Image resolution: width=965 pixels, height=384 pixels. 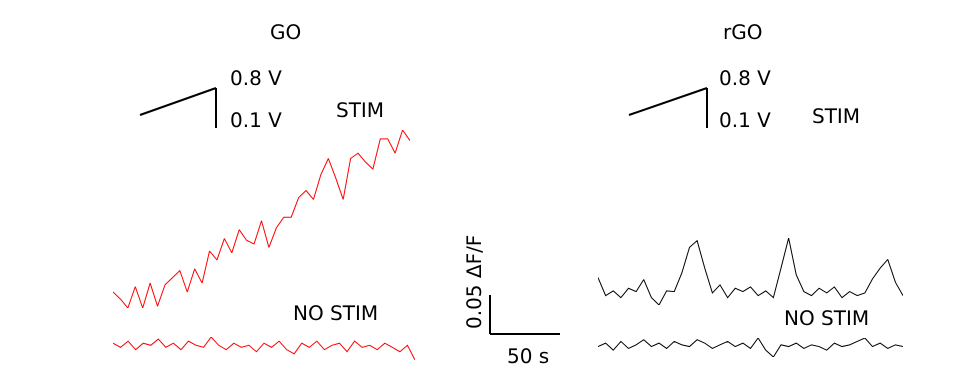 What do you see at coordinates (474, 281) in the screenshot?
I see `text: 0.05 ΔF/F` at bounding box center [474, 281].